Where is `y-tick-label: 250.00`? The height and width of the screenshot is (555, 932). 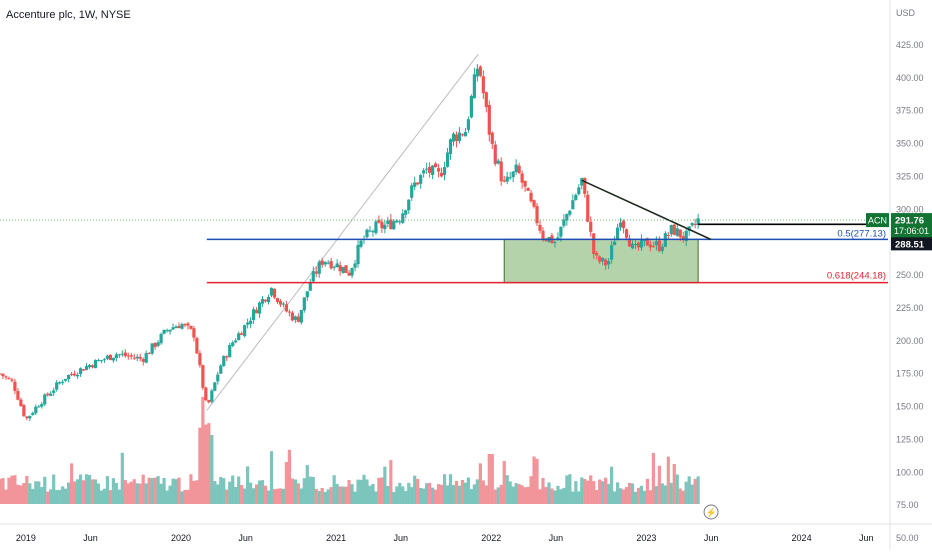
y-tick-label: 250.00 is located at coordinates (910, 275).